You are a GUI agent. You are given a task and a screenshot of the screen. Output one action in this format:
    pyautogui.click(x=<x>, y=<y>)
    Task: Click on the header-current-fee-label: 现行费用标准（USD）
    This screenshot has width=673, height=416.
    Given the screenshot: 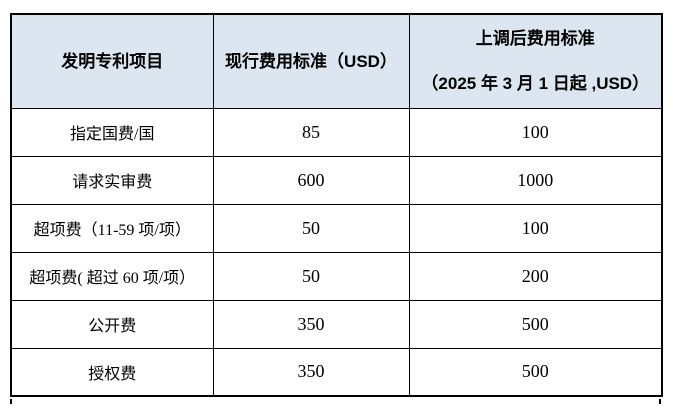 What is the action you would take?
    pyautogui.click(x=311, y=61)
    